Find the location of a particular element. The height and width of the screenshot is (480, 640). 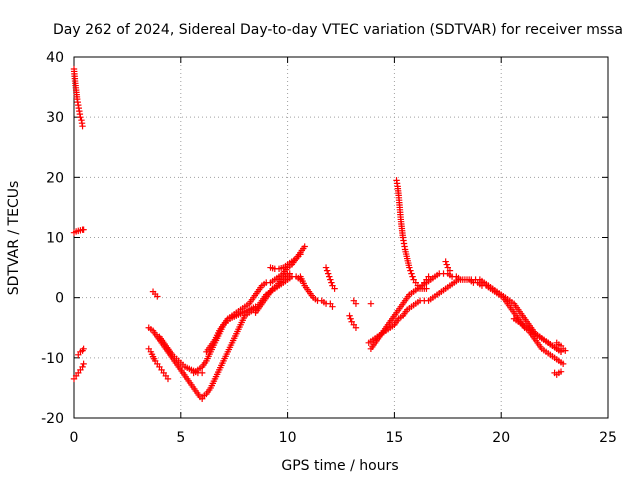

series-seg-q is located at coordinates (355, 302).